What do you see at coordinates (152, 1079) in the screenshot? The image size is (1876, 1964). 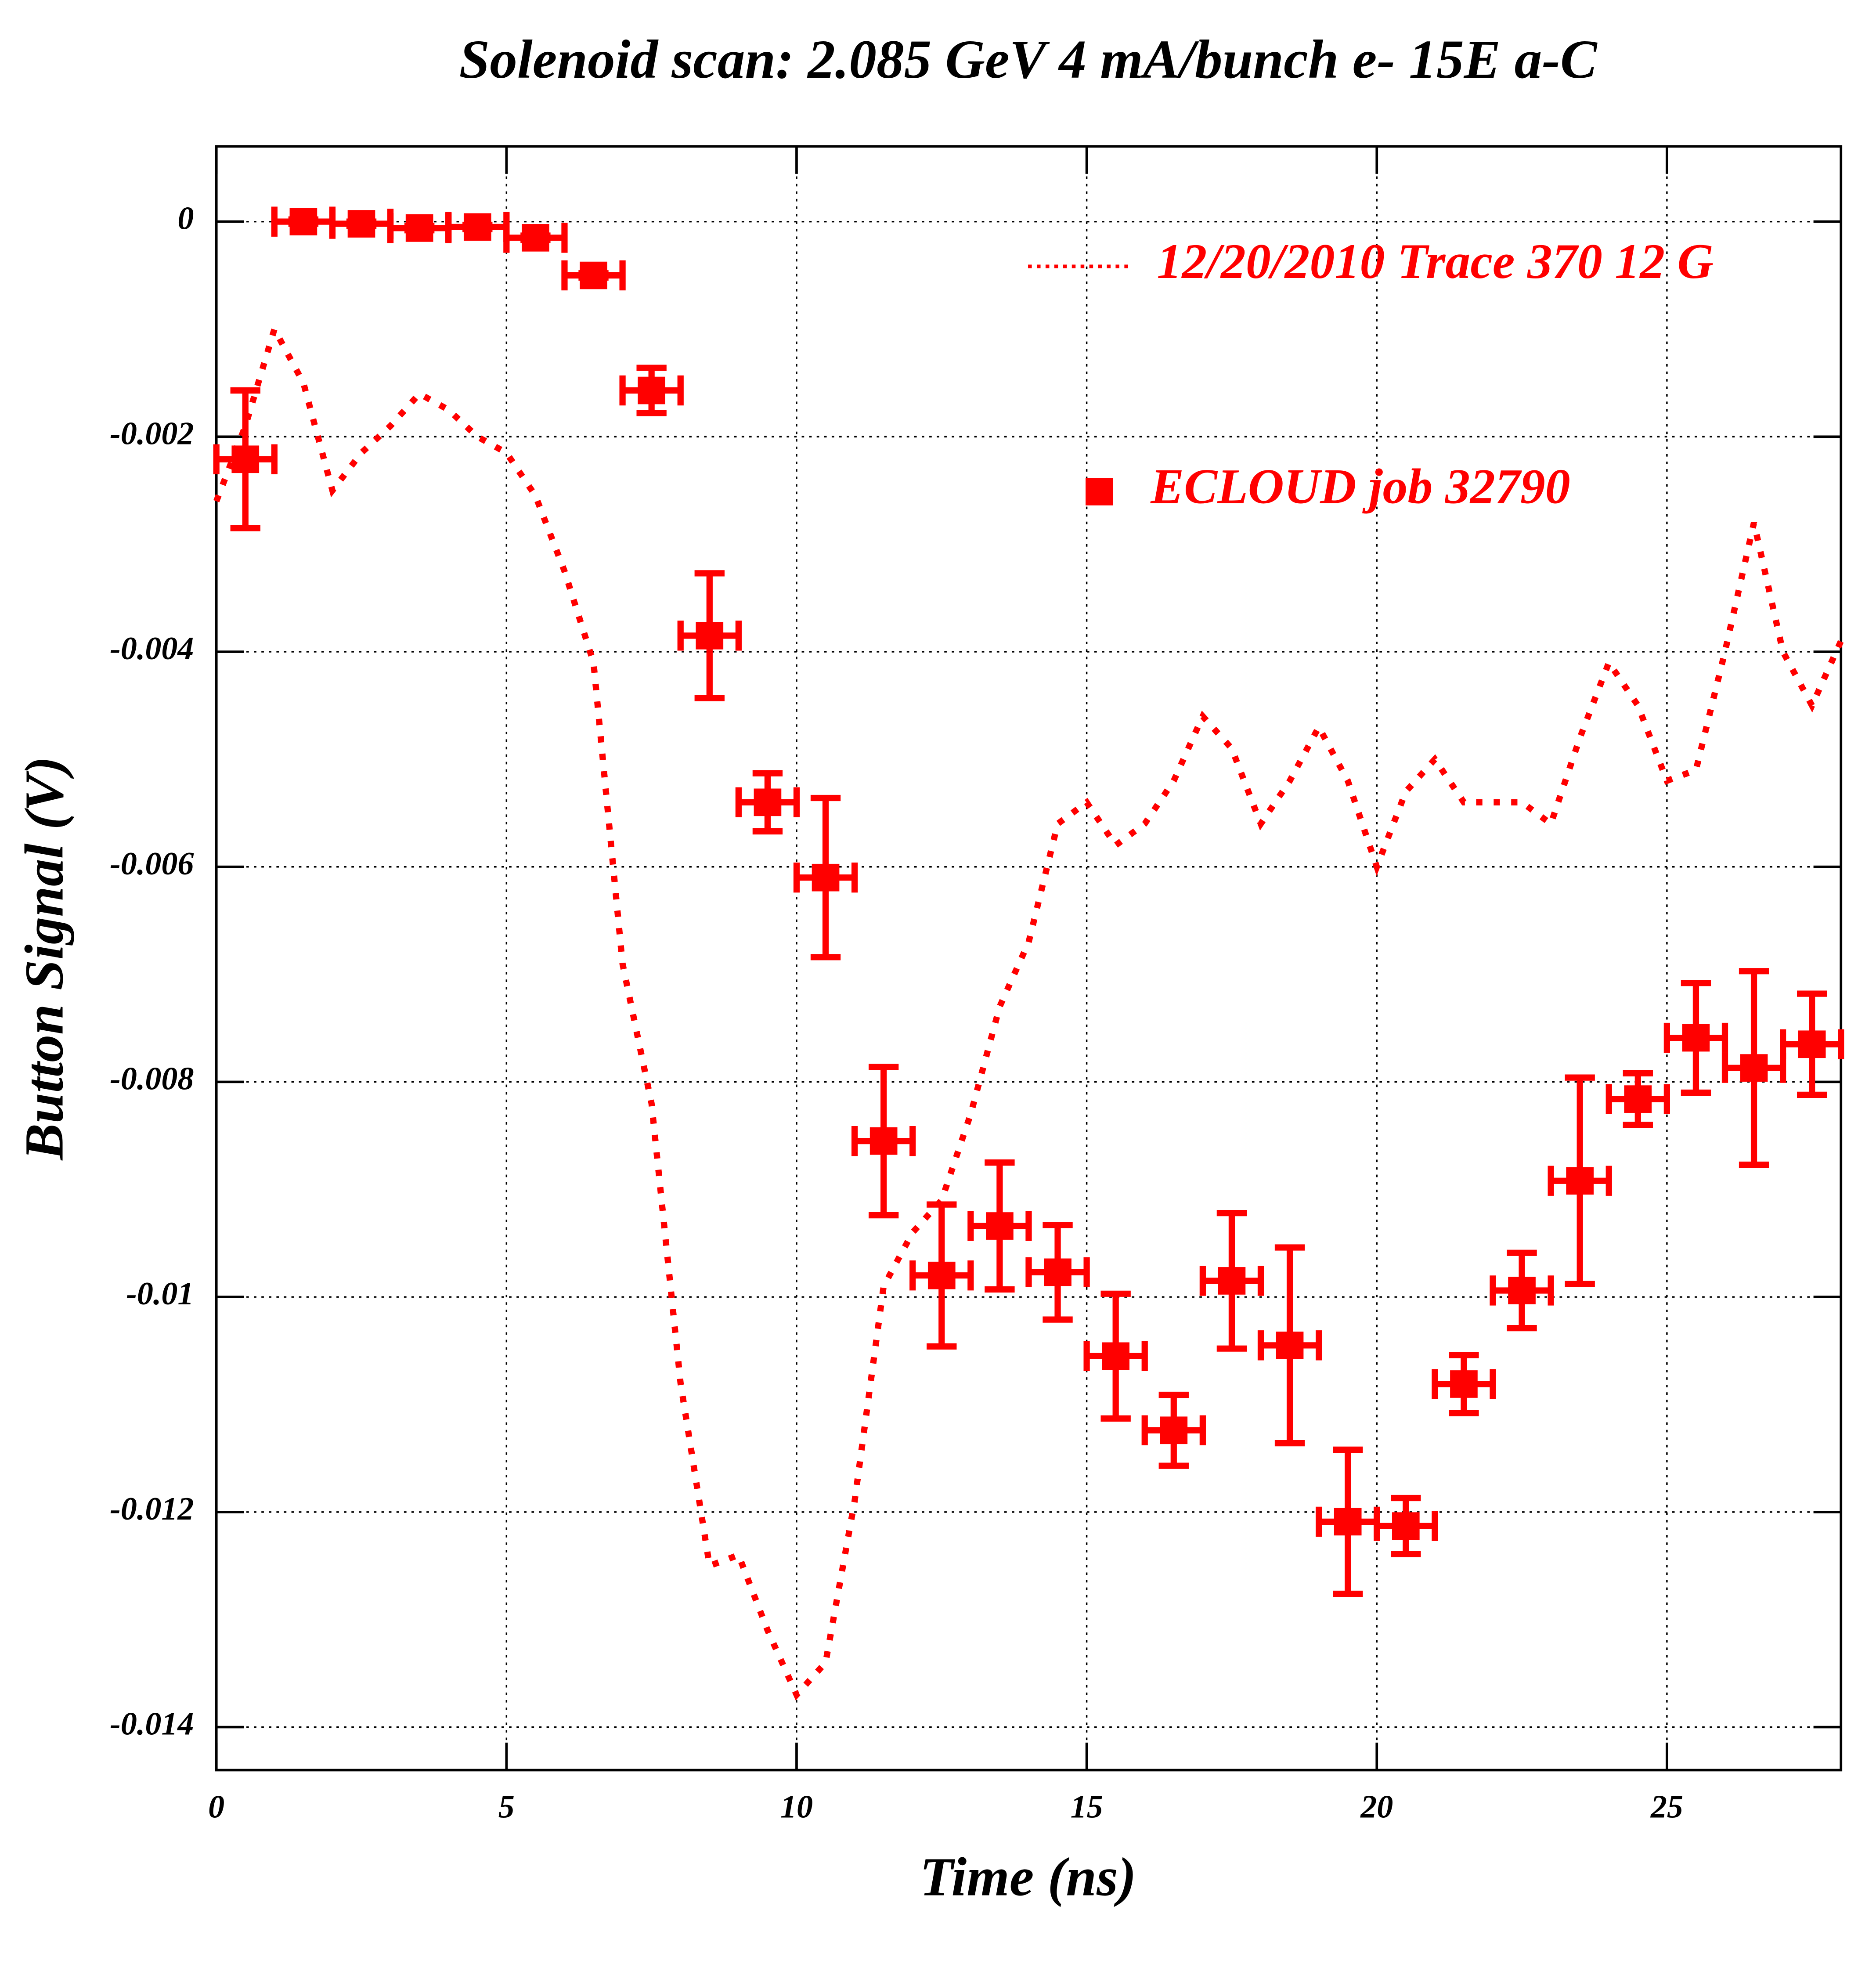 I see `y-tick-label: -0.008` at bounding box center [152, 1079].